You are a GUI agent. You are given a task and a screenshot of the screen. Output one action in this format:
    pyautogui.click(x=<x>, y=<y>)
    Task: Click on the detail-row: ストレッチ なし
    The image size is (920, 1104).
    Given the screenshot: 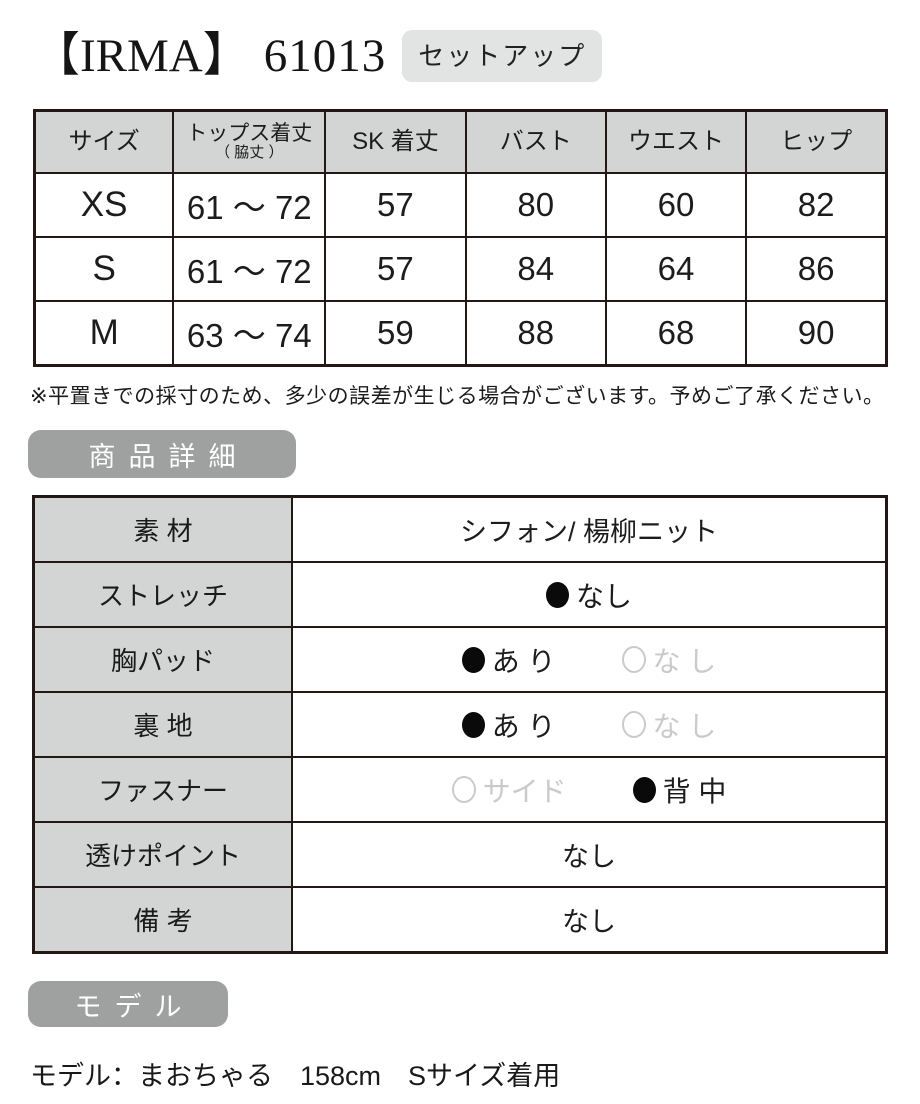 What is the action you would take?
    pyautogui.click(x=460, y=594)
    